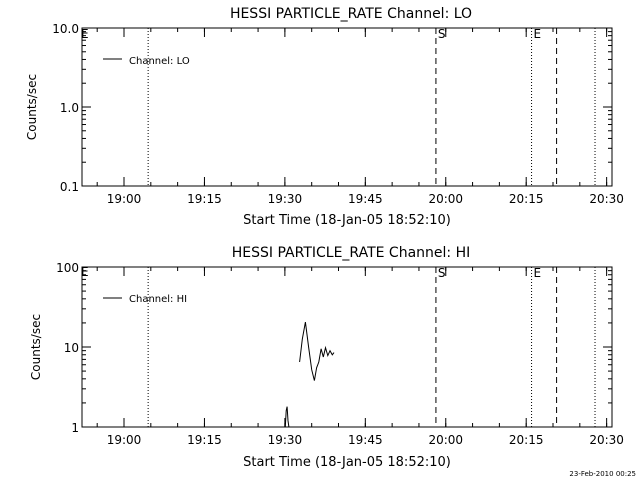 Image resolution: width=640 pixels, height=480 pixels. What do you see at coordinates (158, 299) in the screenshot?
I see `panel-hi-legend-label: Channel: HI` at bounding box center [158, 299].